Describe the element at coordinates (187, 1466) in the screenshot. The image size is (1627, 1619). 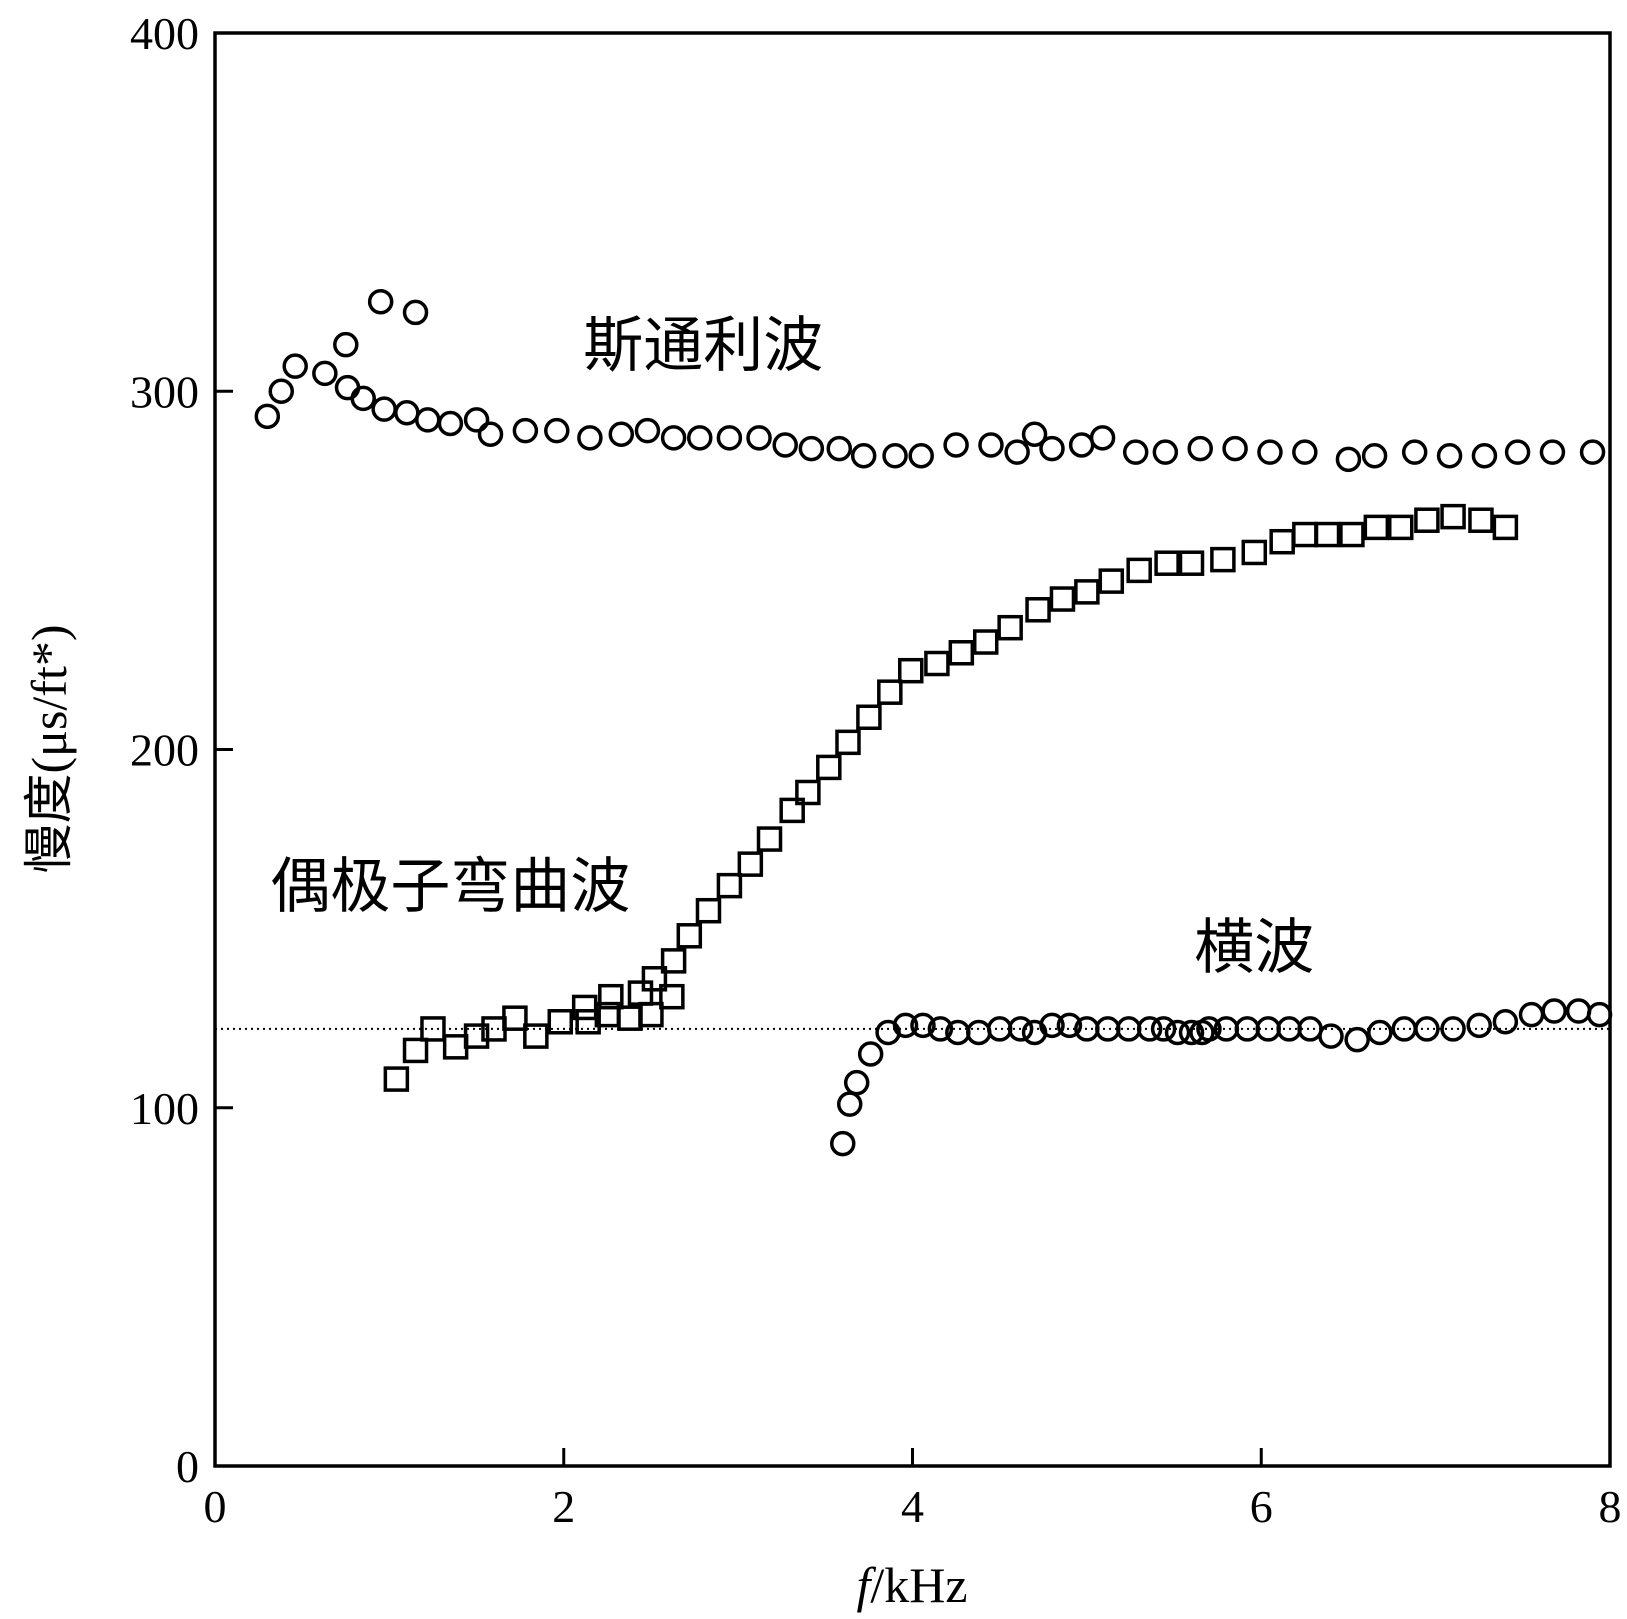
I see `y-tick-label: 0` at that location.